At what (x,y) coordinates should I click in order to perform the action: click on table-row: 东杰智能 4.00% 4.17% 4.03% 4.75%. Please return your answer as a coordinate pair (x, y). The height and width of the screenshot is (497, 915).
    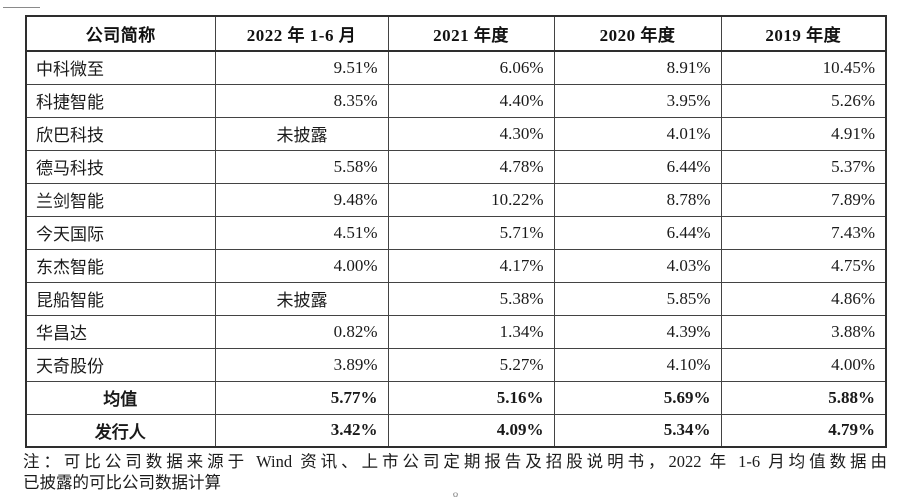
    Looking at the image, I should click on (456, 265).